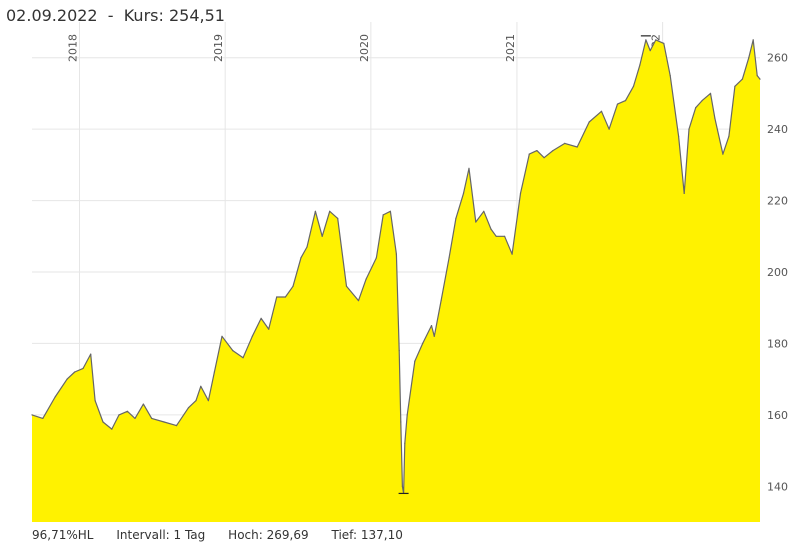 Image resolution: width=800 pixels, height=555 pixels. What do you see at coordinates (145, 535) in the screenshot?
I see `interval-label: Intervall:` at bounding box center [145, 535].